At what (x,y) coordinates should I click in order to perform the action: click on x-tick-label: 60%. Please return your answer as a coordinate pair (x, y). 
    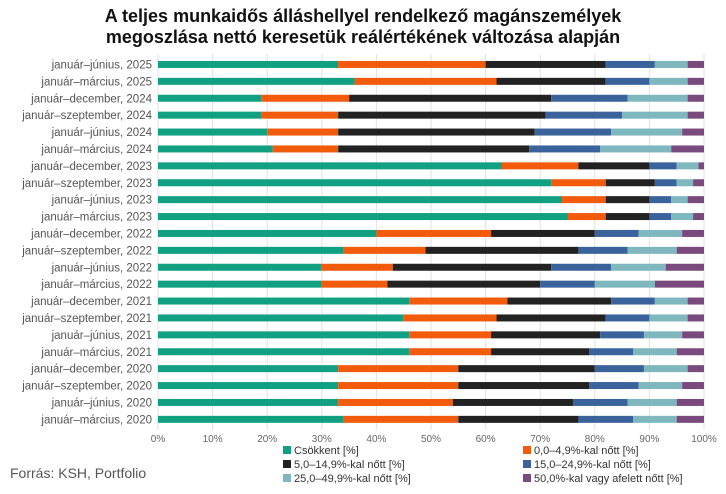
    Looking at the image, I should click on (486, 439).